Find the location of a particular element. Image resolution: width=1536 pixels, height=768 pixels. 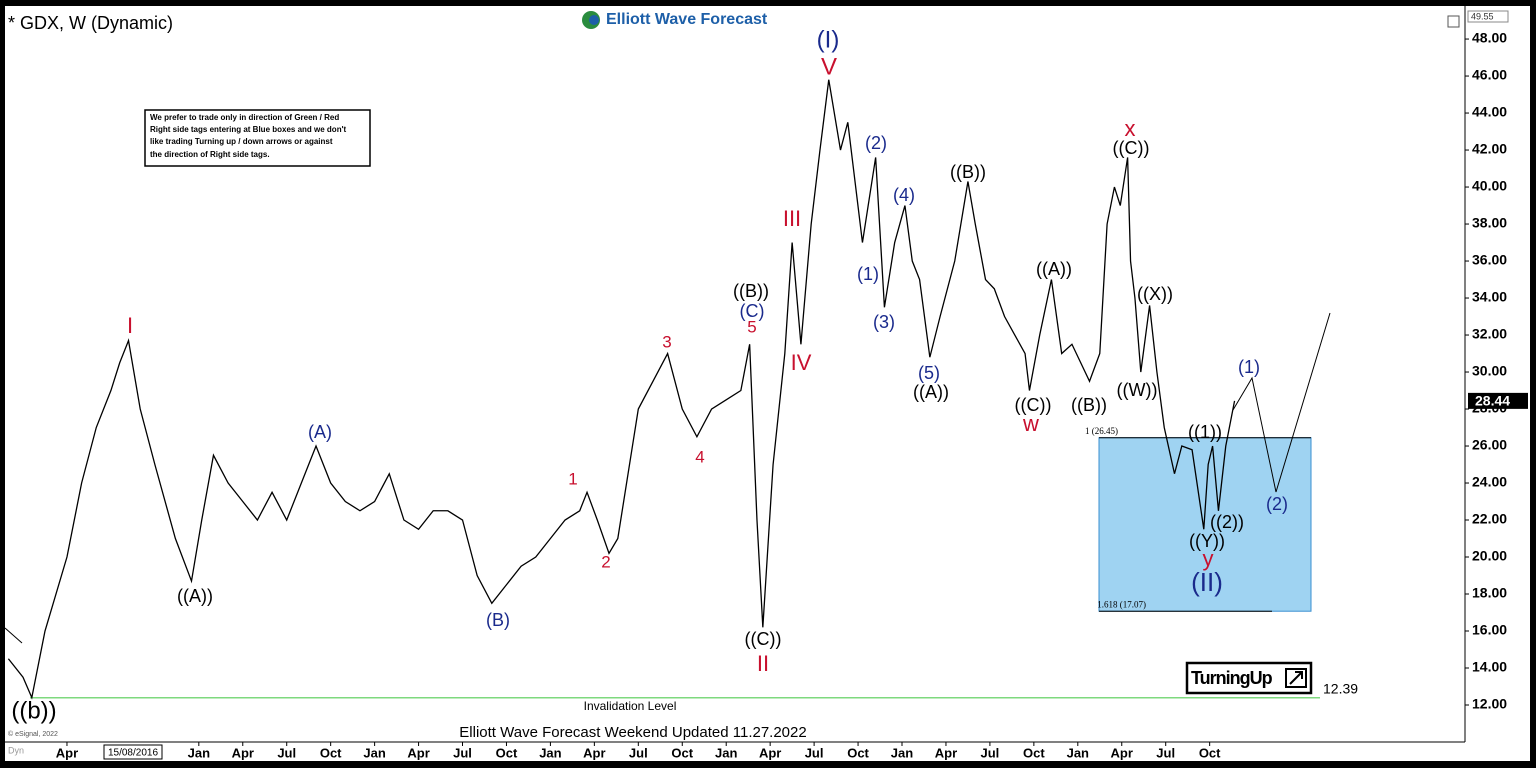

y-tick-label: 26.00 is located at coordinates (1489, 445).